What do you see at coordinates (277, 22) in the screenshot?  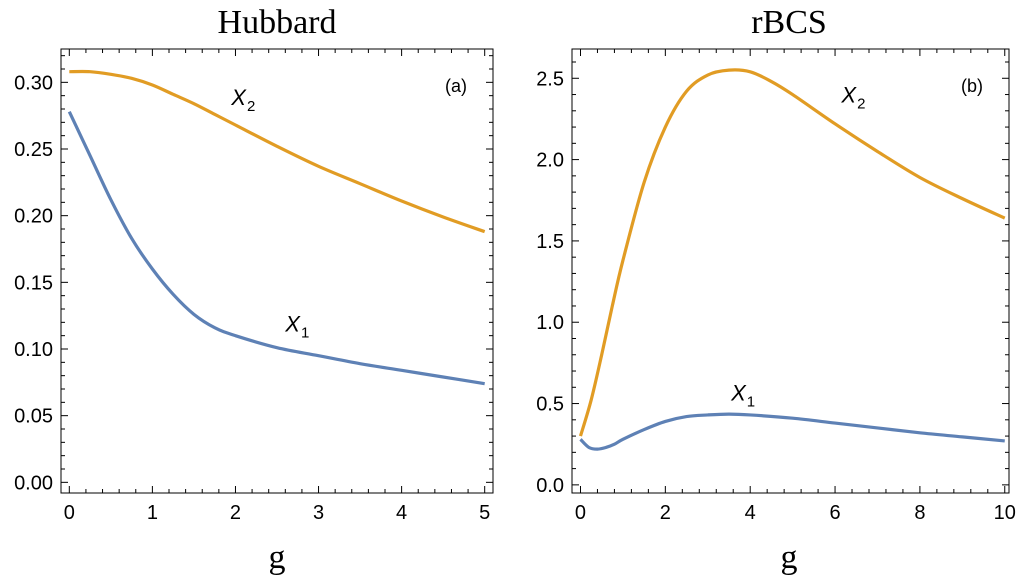 I see `chart-title: Hubbard` at bounding box center [277, 22].